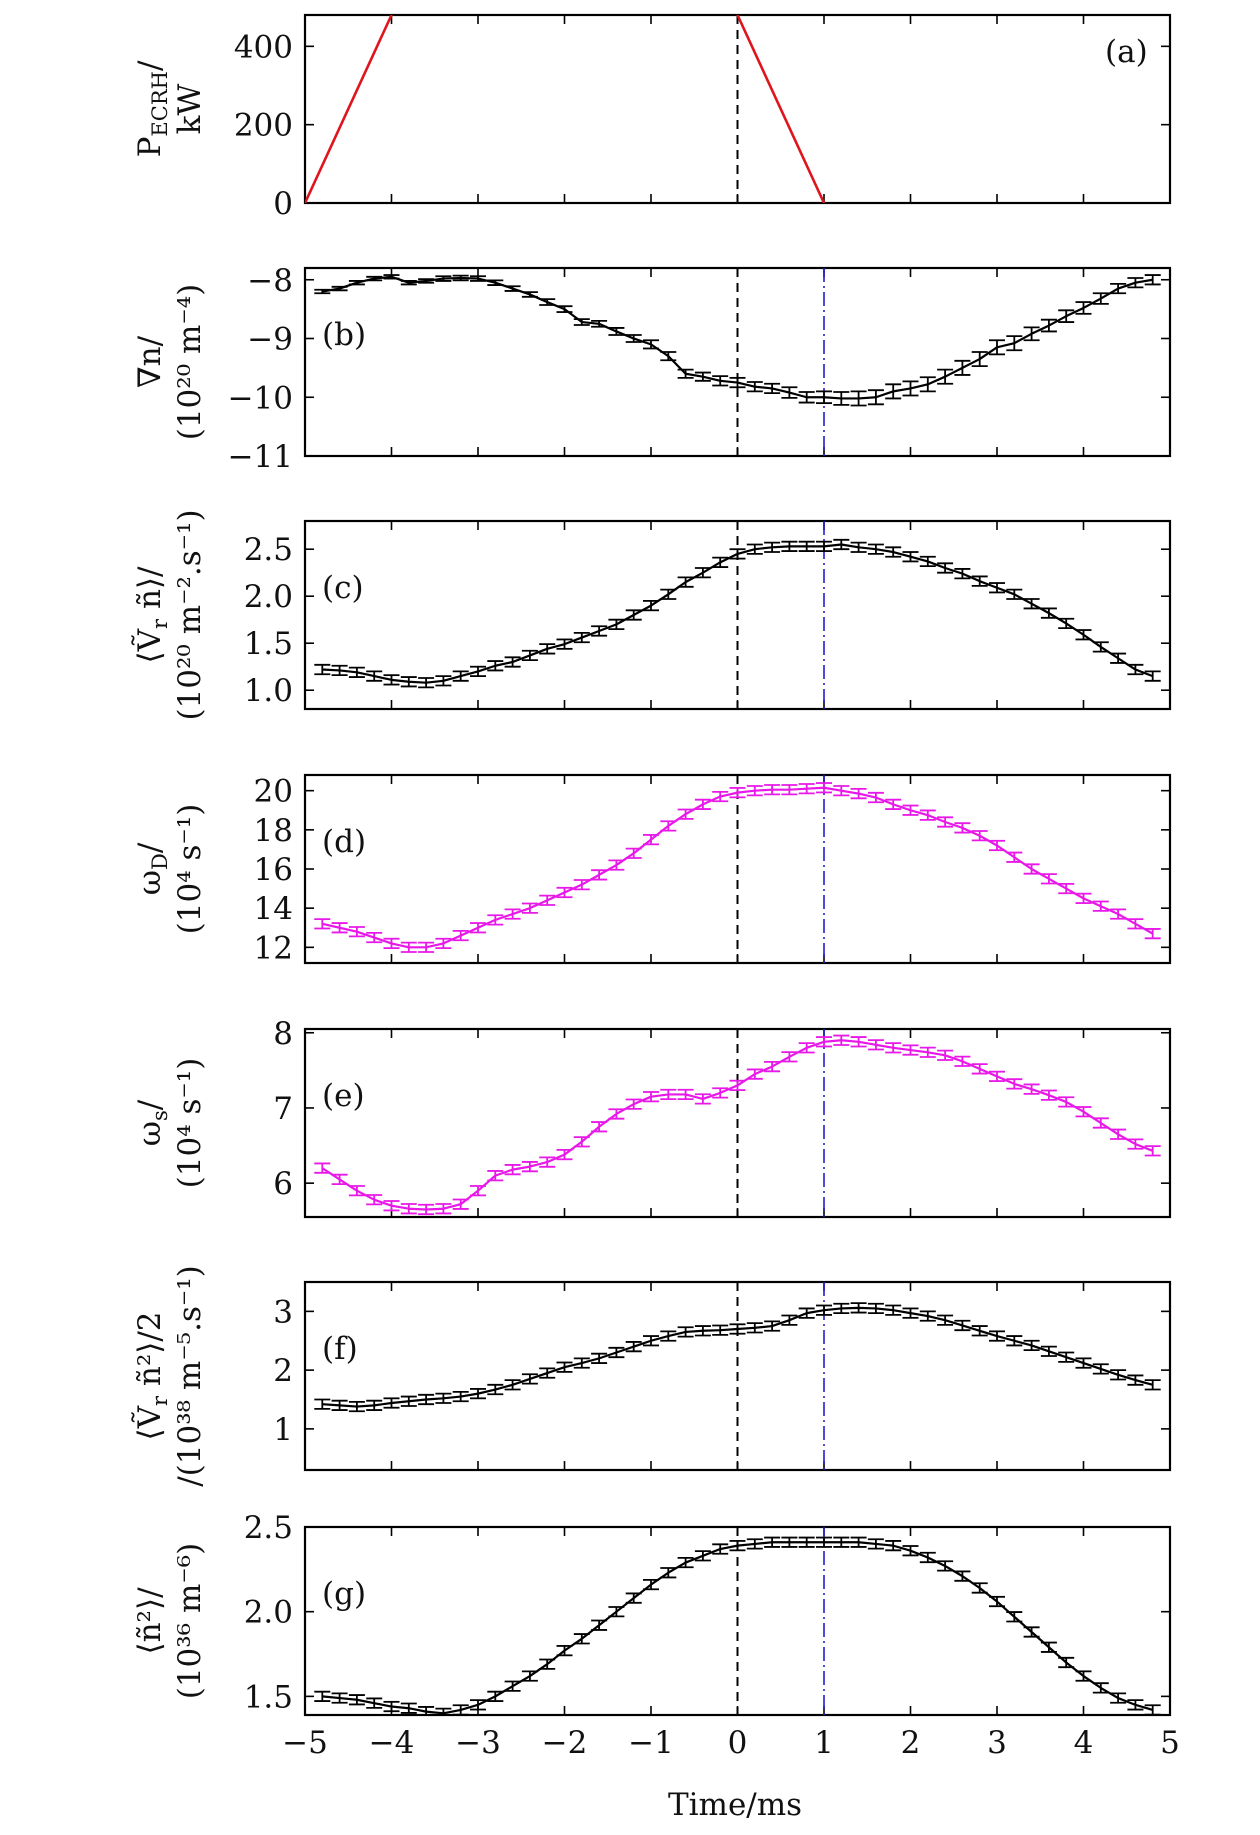 This screenshot has height=1835, width=1260. What do you see at coordinates (1170, 1743) in the screenshot?
I see `x-tick-label: 5` at bounding box center [1170, 1743].